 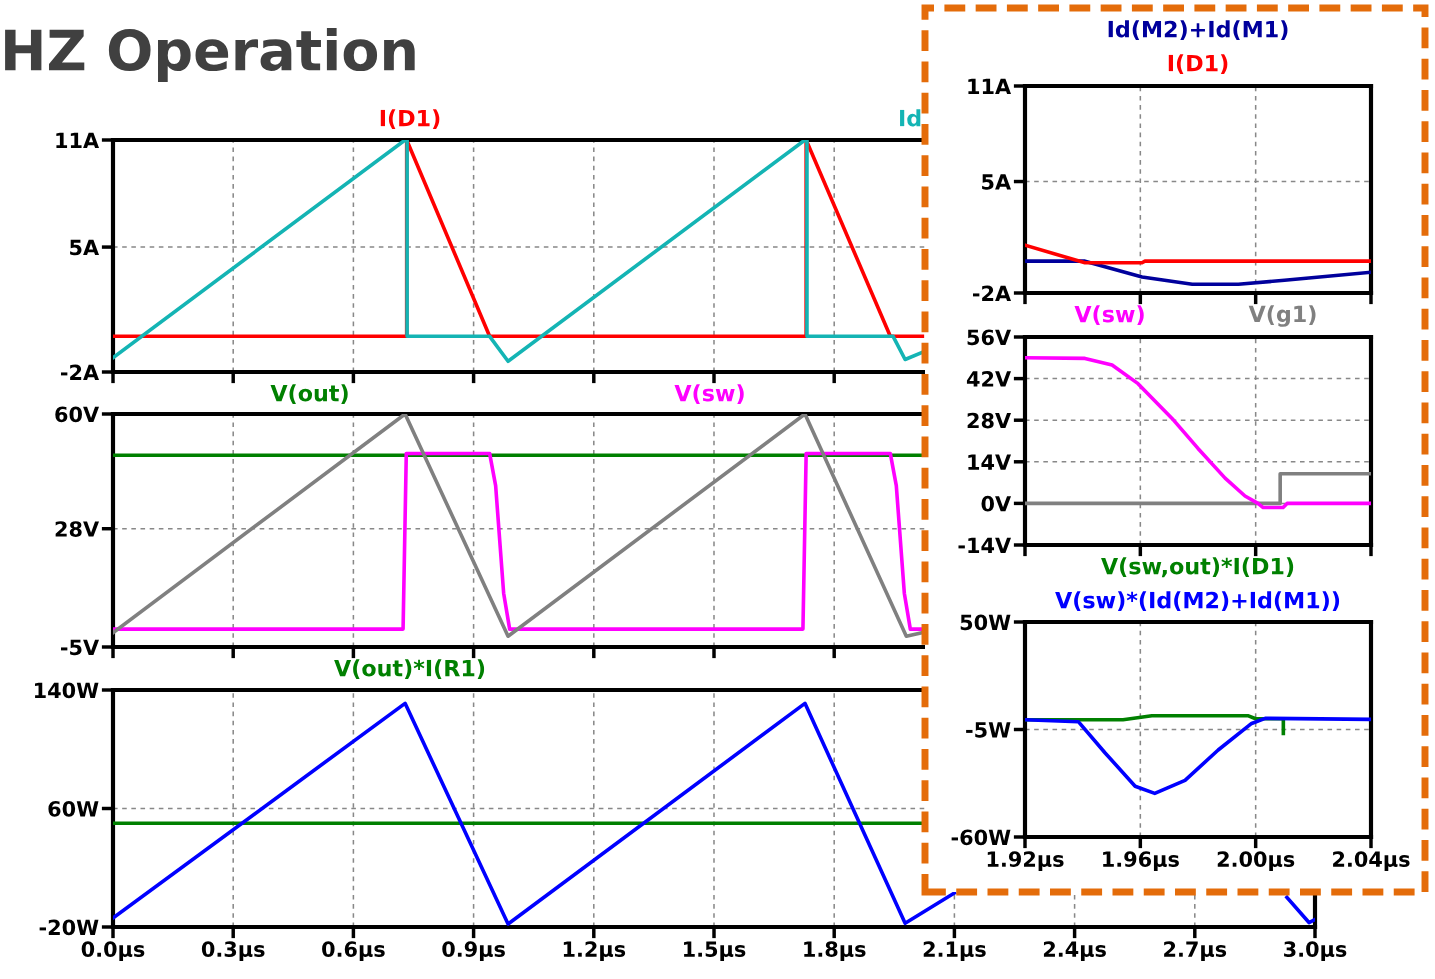 I want to click on text: V(sw,out)*I(D1), so click(x=1197, y=567).